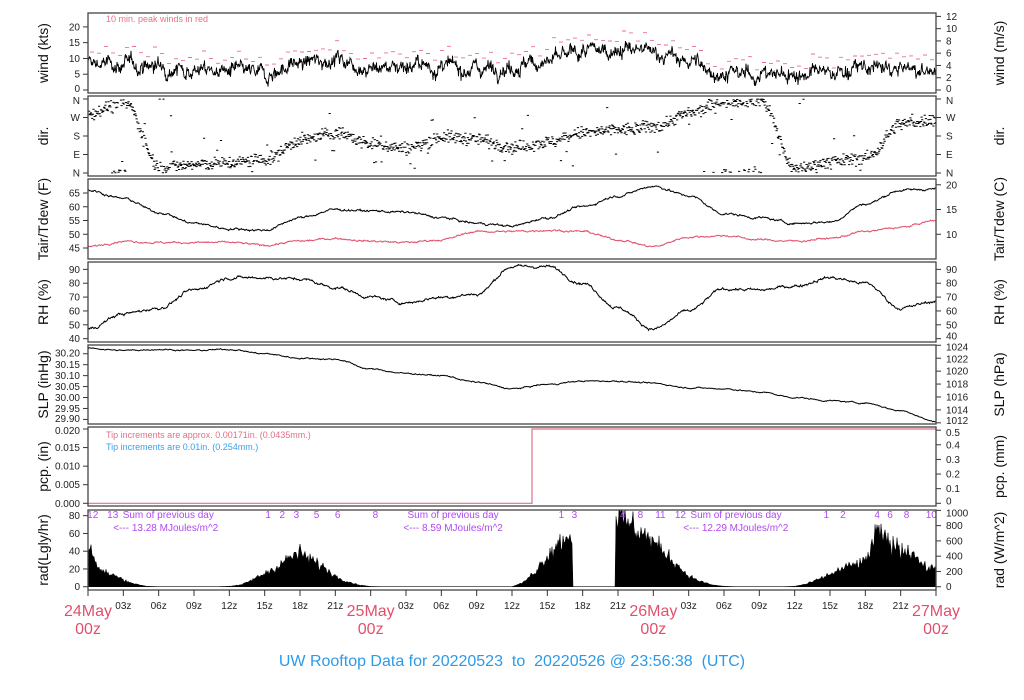 This screenshot has height=700, width=1024. Describe the element at coordinates (936, 611) in the screenshot. I see `date-label: 27May` at that location.